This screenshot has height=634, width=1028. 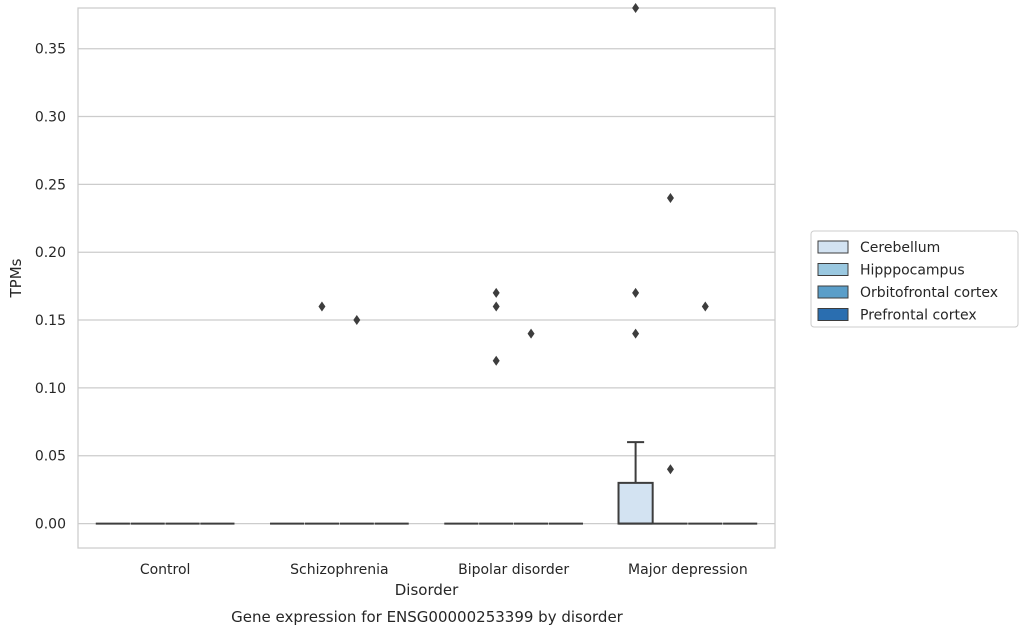 I want to click on y-tick-label: 0.05, so click(x=50, y=457).